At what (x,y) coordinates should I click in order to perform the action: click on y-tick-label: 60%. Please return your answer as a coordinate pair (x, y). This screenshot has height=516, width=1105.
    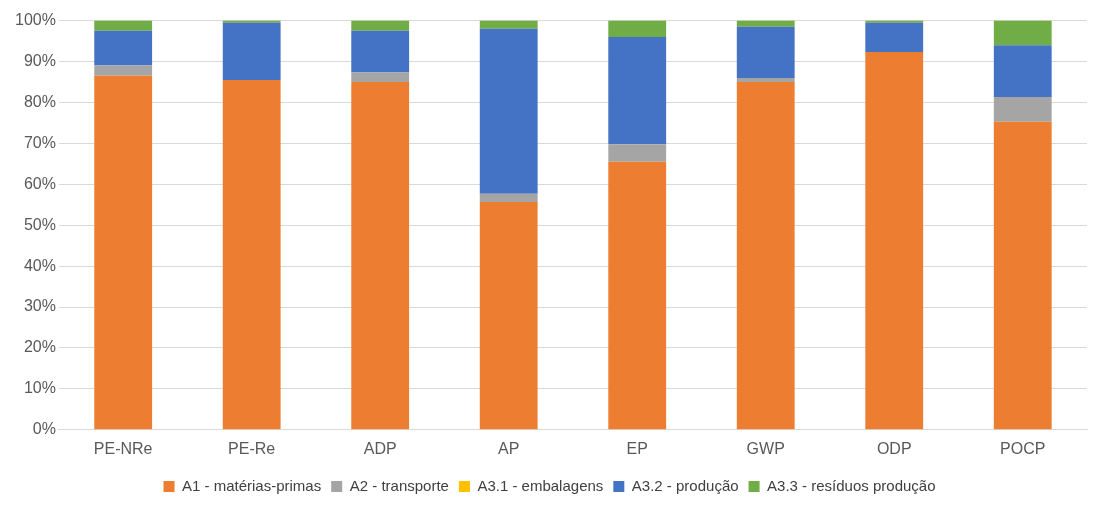
    Looking at the image, I should click on (39, 183).